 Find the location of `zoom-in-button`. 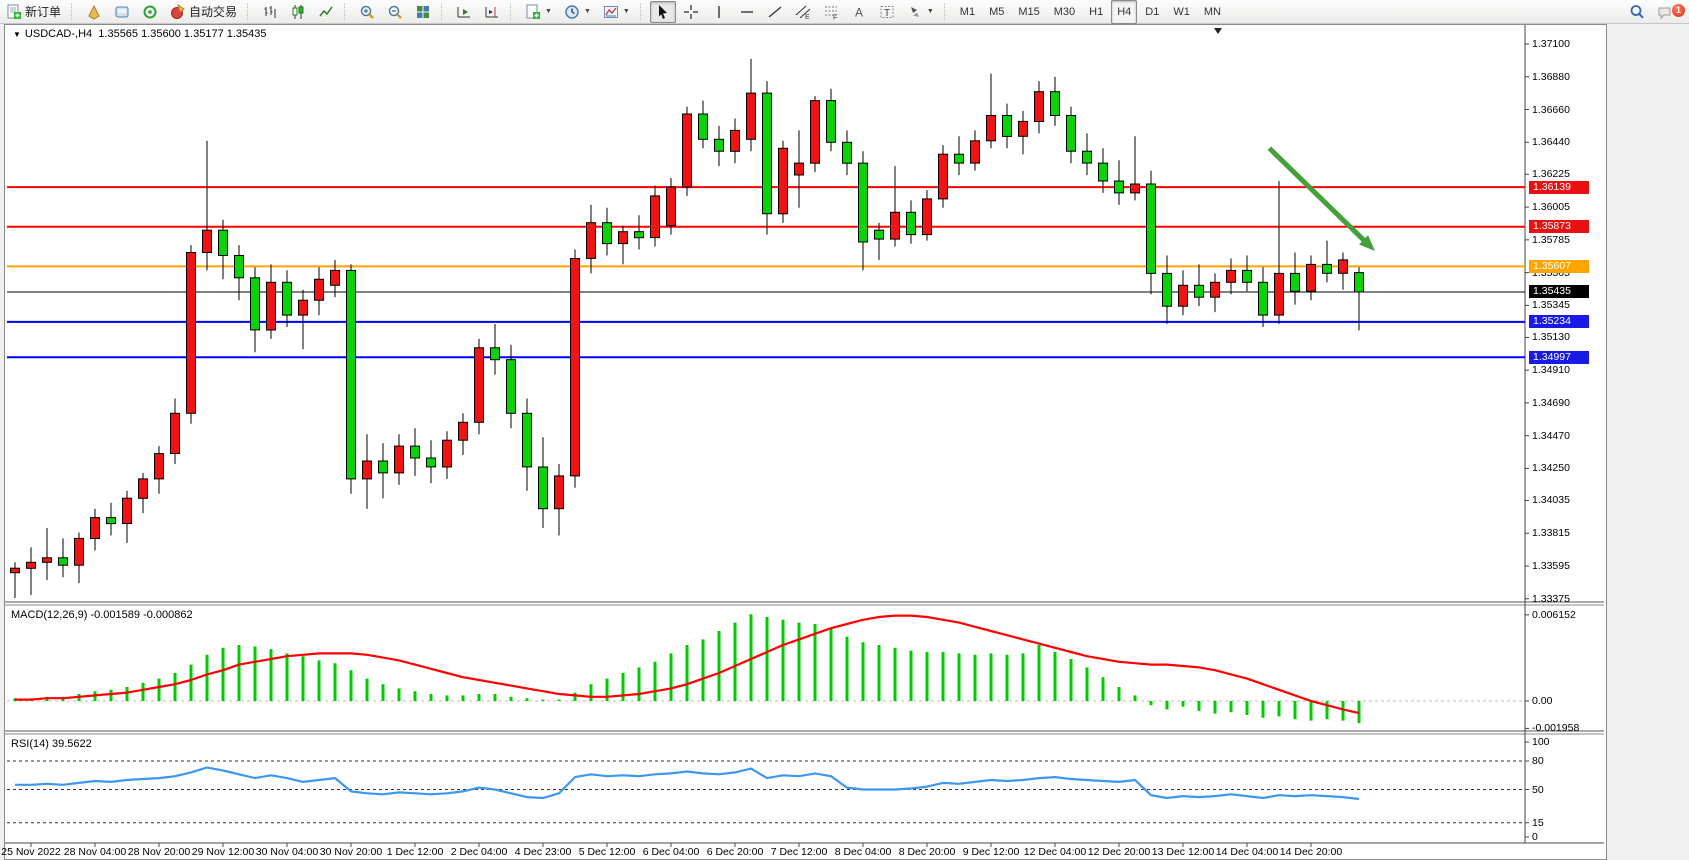

zoom-in-button is located at coordinates (367, 12).